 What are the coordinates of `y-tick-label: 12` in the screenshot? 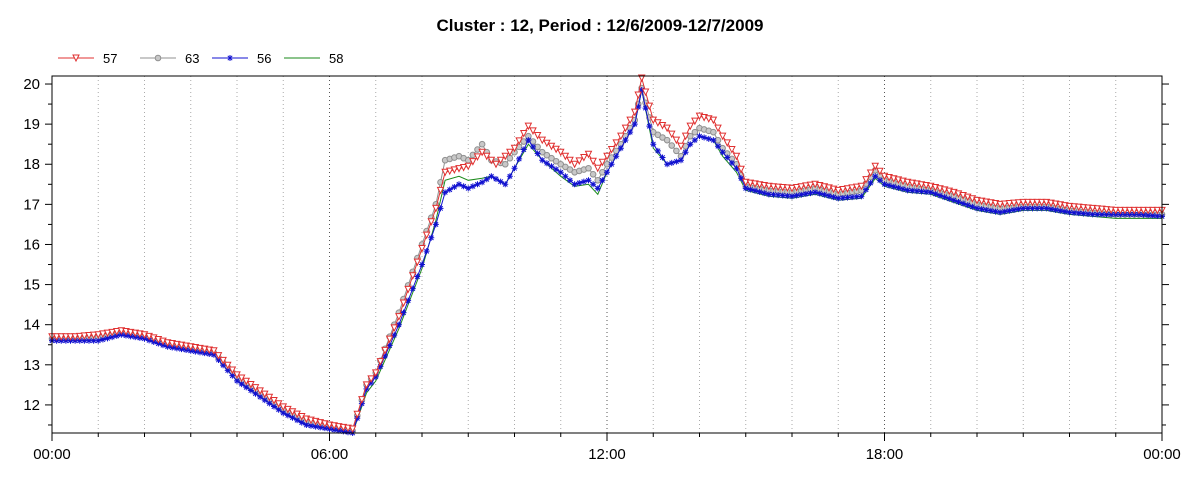 It's located at (31, 405).